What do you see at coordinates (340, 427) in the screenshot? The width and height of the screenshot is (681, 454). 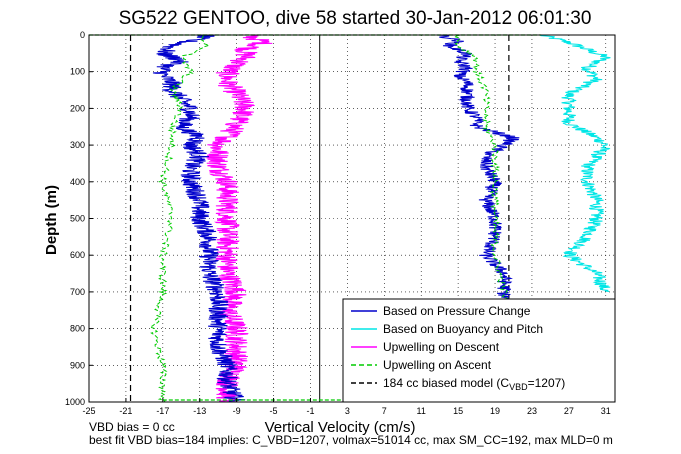 I see `x-axis-label: Vertical Velocity (cm/s)` at bounding box center [340, 427].